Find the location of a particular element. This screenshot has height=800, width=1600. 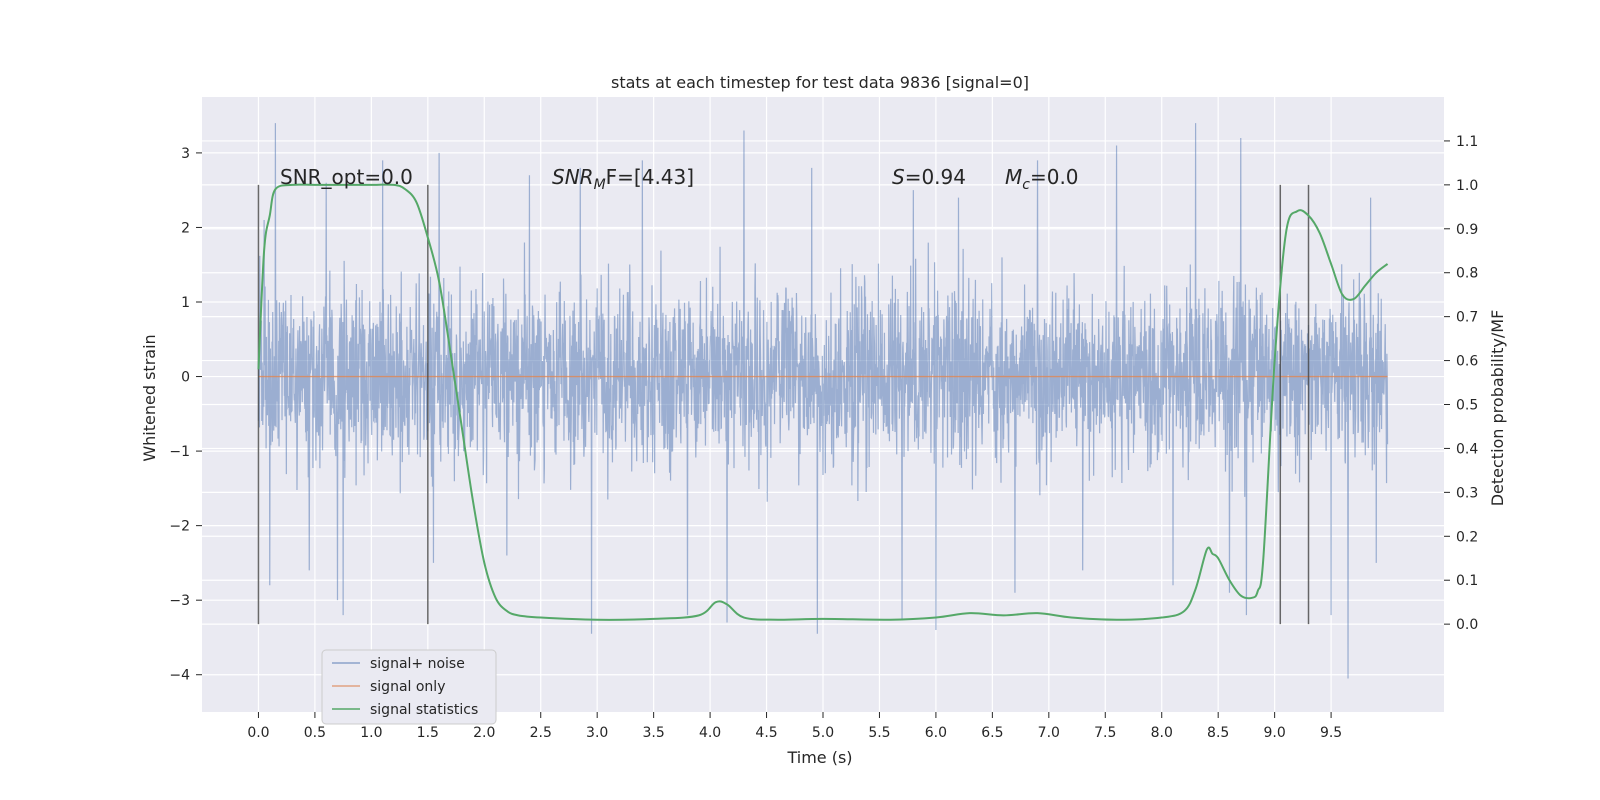

y-left-axis-ticks: 3 2 1 0 −1 −2 −3 −4 is located at coordinates (185, 415).